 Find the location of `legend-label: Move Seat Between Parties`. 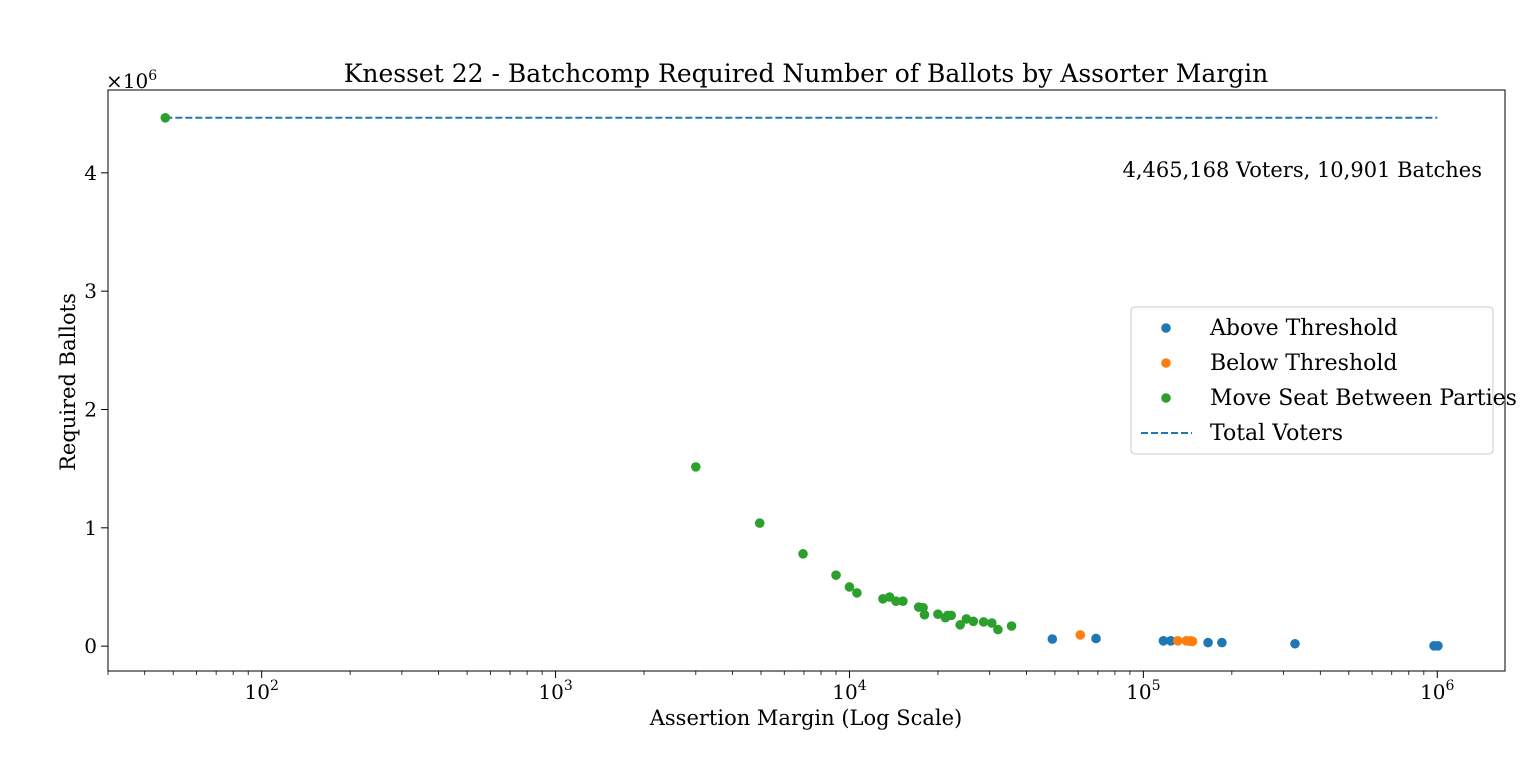

legend-label: Move Seat Between Parties is located at coordinates (1363, 398).